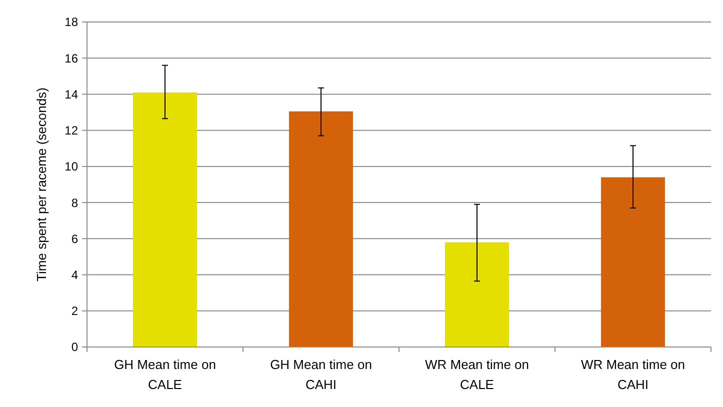 Image resolution: width=723 pixels, height=407 pixels. I want to click on x-tick-label: WR Mean time on CALE, so click(477, 374).